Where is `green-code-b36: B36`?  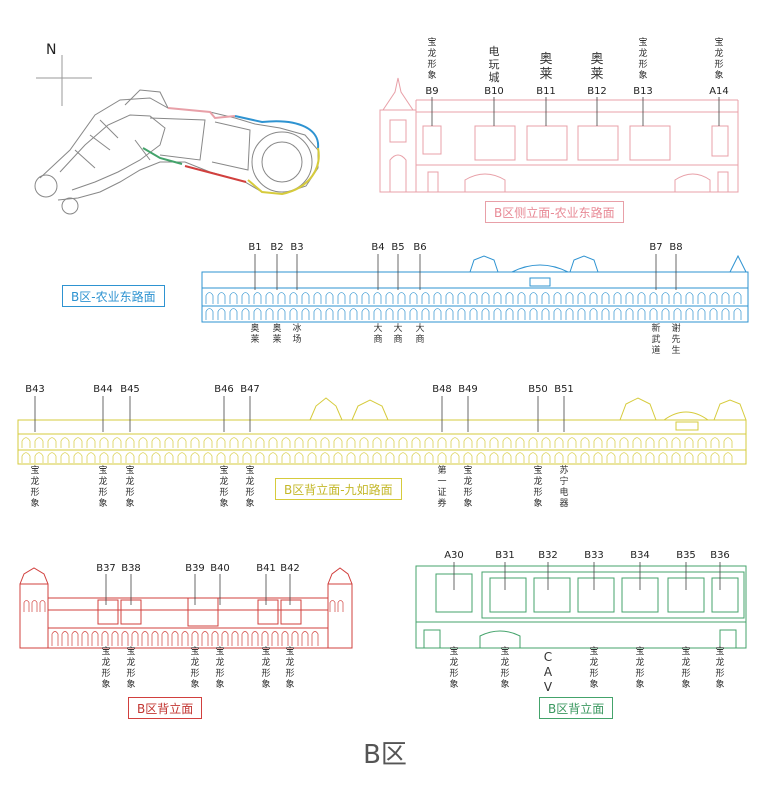 green-code-b36: B36 is located at coordinates (720, 555).